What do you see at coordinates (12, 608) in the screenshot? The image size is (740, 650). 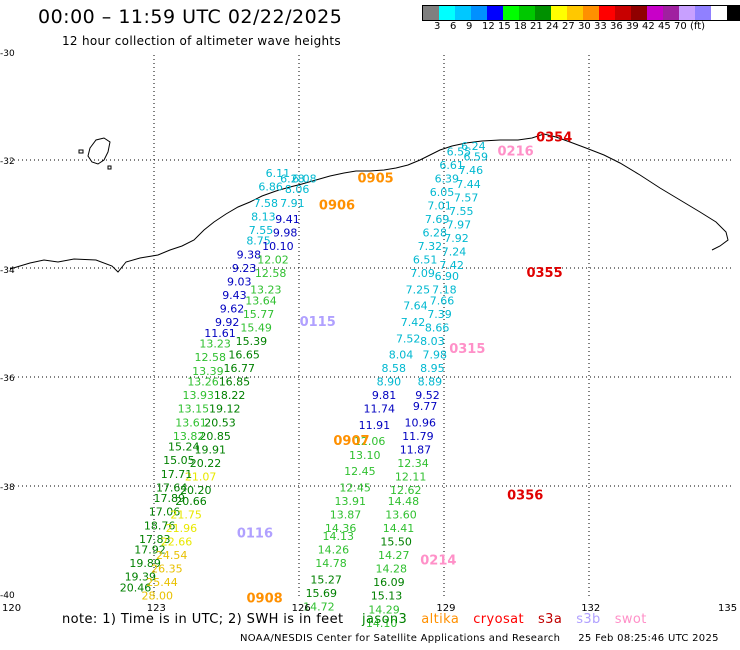 I see `lon-tick-label: 120` at bounding box center [12, 608].